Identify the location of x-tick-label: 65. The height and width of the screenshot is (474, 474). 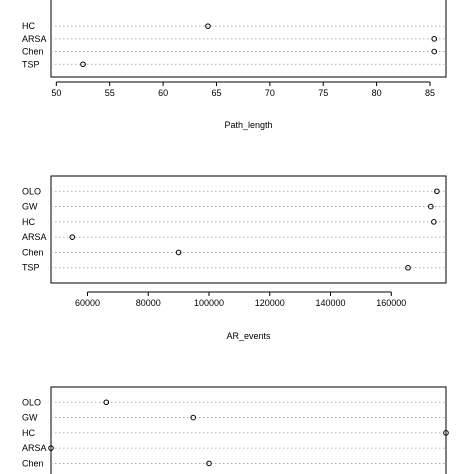
(216, 93).